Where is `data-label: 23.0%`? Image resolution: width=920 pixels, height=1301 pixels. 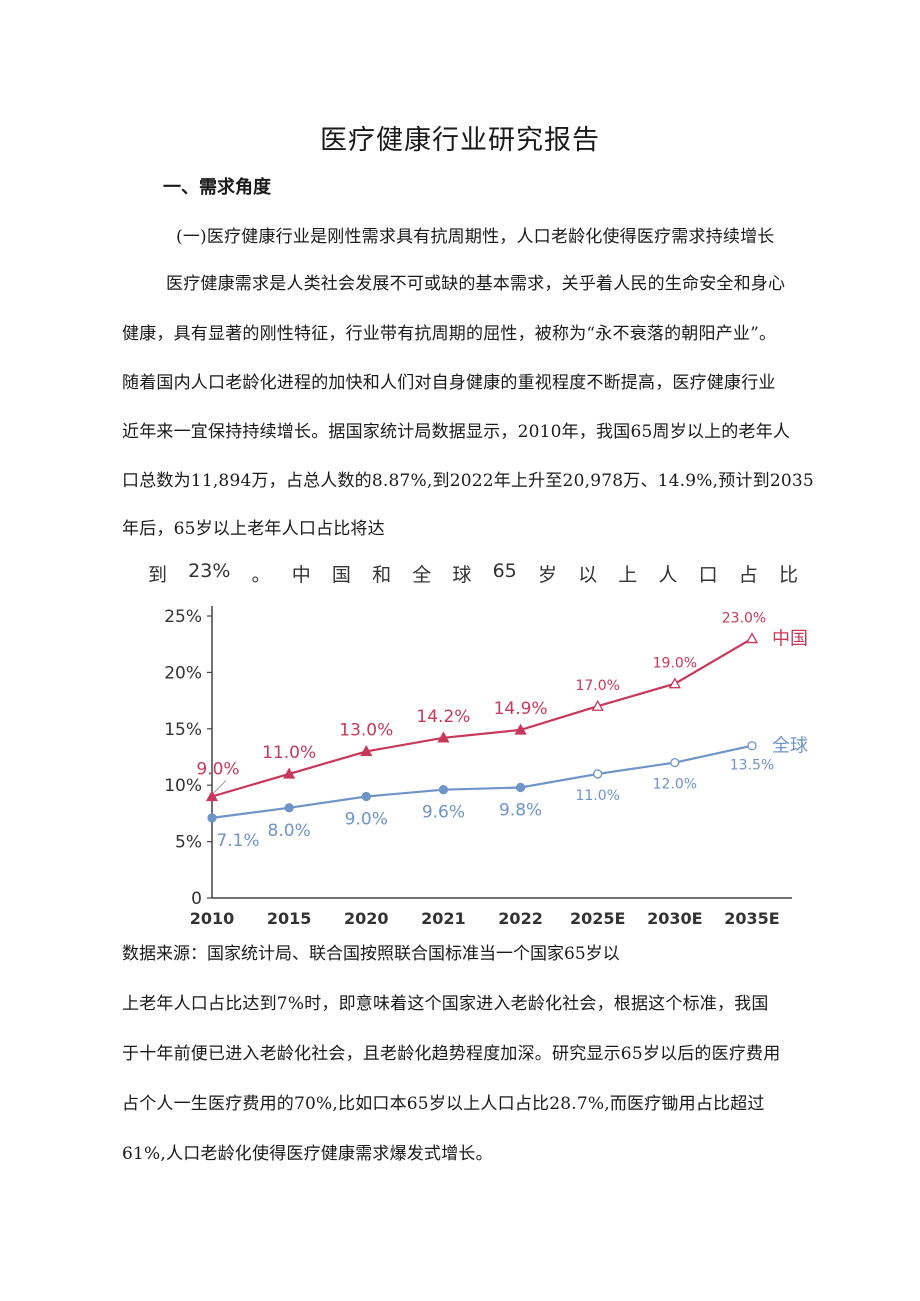
data-label: 23.0% is located at coordinates (744, 619).